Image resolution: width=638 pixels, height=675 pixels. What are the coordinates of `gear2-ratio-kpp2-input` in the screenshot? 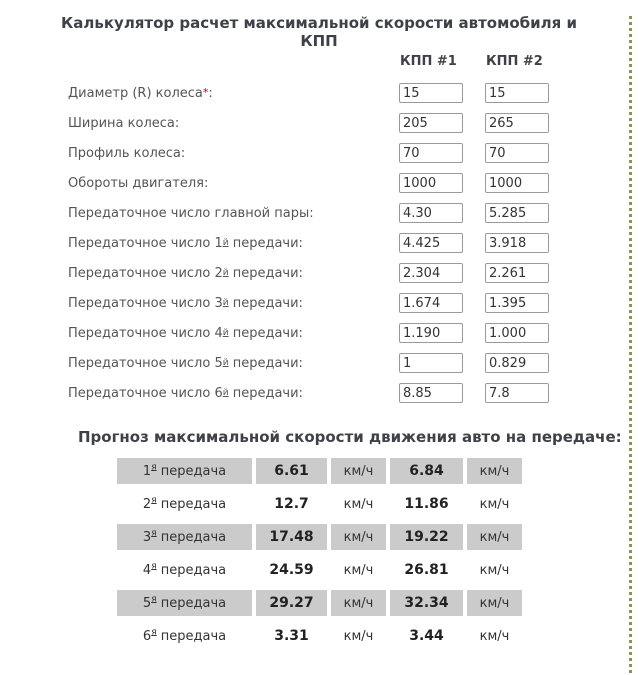 It's located at (517, 273).